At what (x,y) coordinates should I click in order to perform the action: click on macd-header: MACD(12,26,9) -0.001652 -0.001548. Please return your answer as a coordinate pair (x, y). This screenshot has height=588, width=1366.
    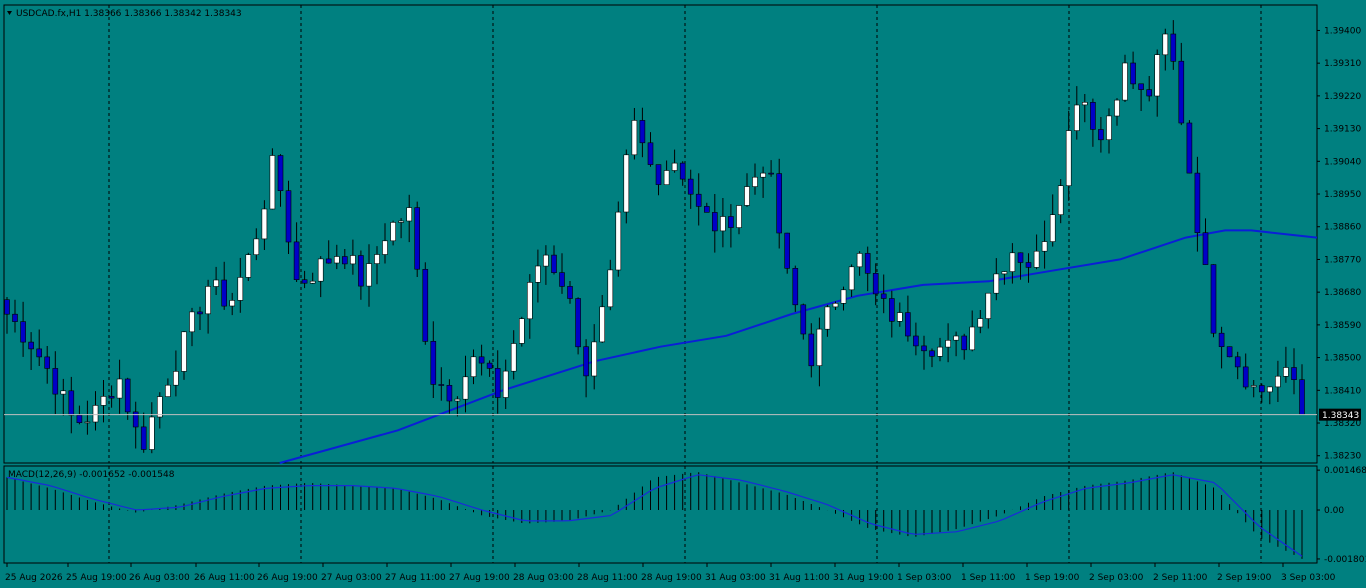
    Looking at the image, I should click on (91, 475).